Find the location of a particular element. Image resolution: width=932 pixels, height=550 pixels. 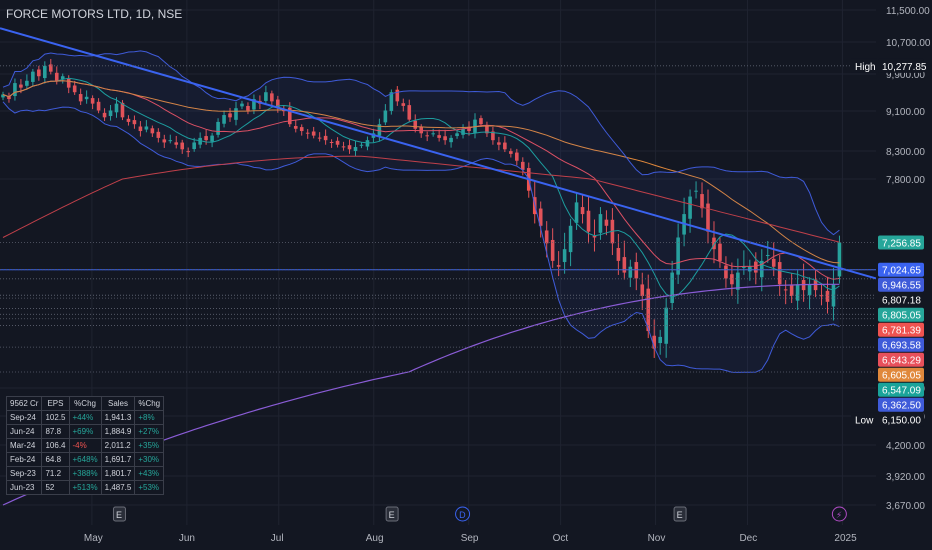

price-label: 6,547.09 is located at coordinates (901, 391).